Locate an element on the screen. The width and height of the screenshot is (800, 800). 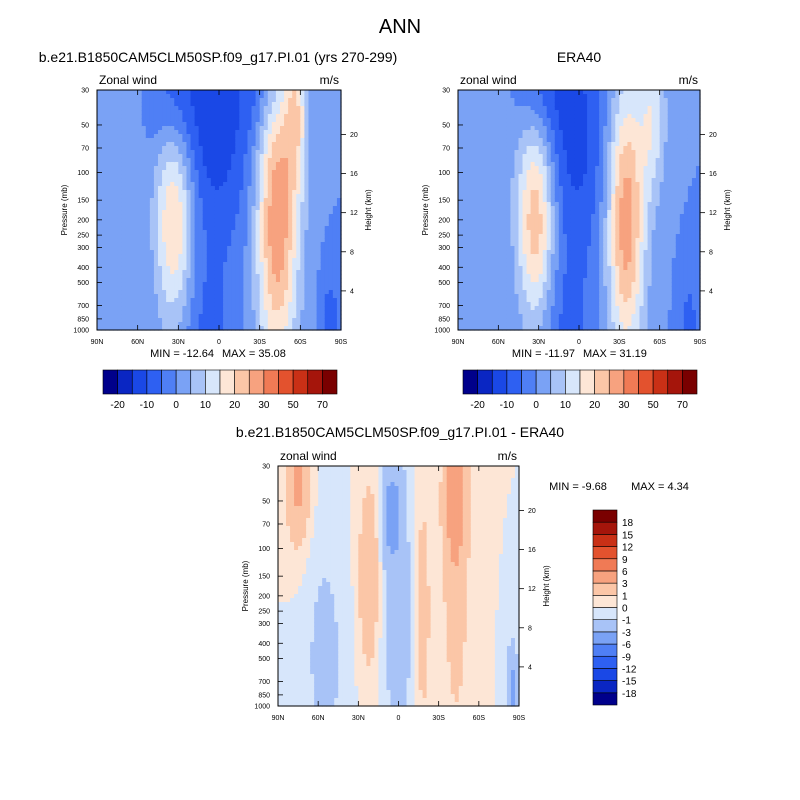
colorbar-box is located at coordinates (213, 382).